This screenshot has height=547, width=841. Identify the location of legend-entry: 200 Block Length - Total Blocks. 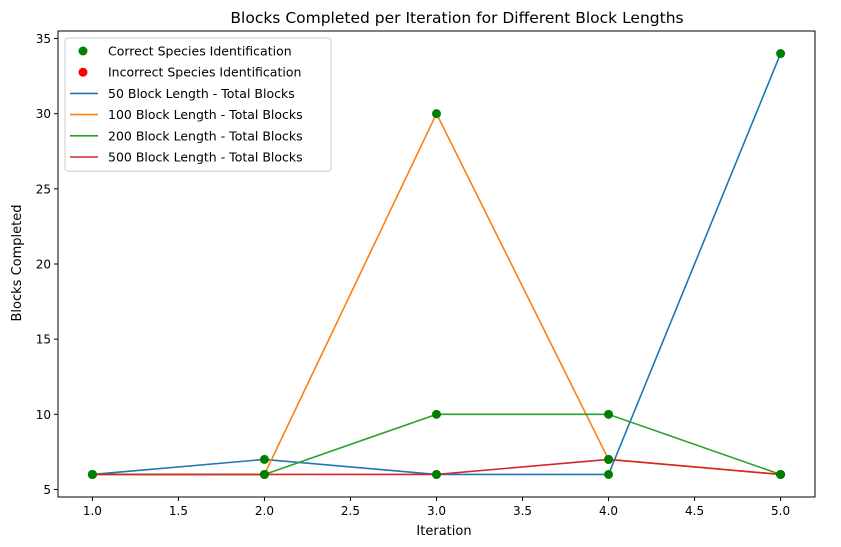
(205, 135).